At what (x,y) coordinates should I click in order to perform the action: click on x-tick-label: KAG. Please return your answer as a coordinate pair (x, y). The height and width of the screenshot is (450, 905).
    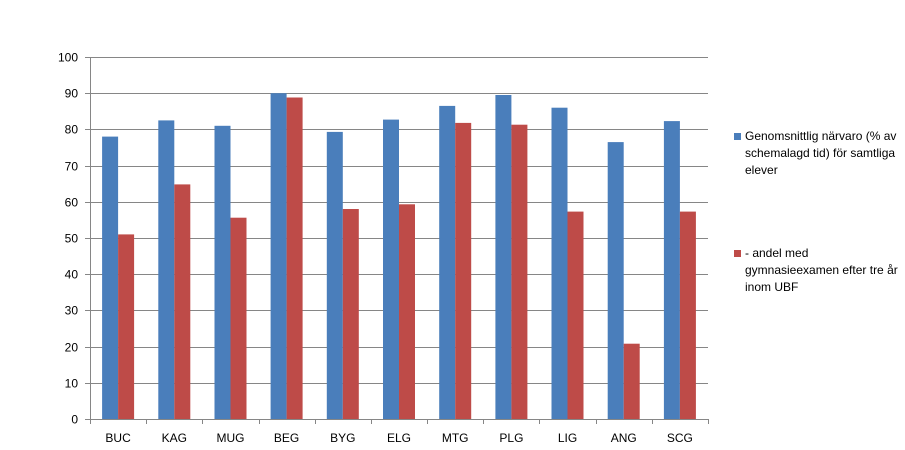
    Looking at the image, I should click on (174, 438).